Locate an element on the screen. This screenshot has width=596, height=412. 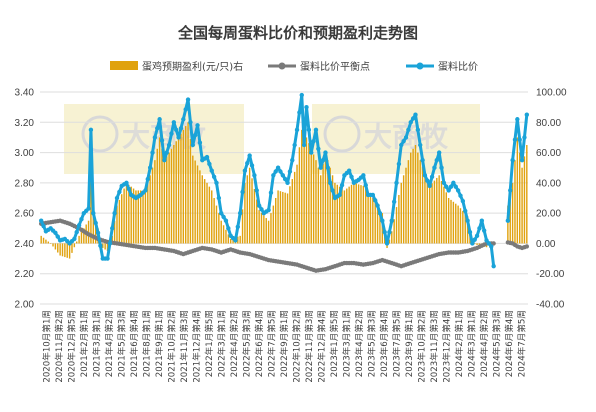
x-tick-label: 2020年10月第1周 is located at coordinates (46, 346).